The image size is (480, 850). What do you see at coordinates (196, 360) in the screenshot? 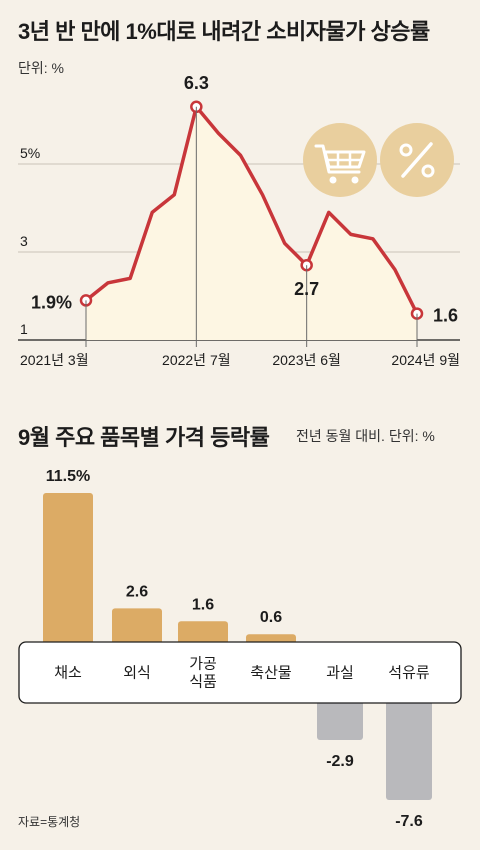
I see `x-tick-label: 2022년 7월` at bounding box center [196, 360].